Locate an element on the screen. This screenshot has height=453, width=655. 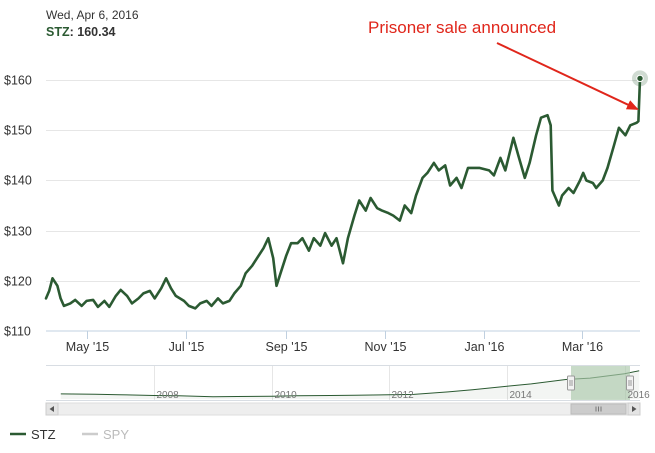
navigator-year-labels: 2008 2010 2012 2014 2016 is located at coordinates (404, 395).